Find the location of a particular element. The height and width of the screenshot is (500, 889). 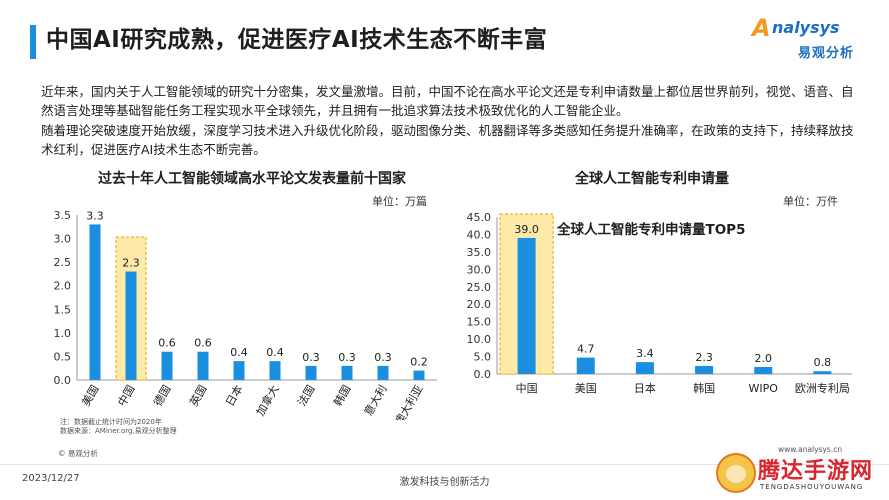

right-chart-title: 全球人工智能专利申请量 is located at coordinates (652, 179).